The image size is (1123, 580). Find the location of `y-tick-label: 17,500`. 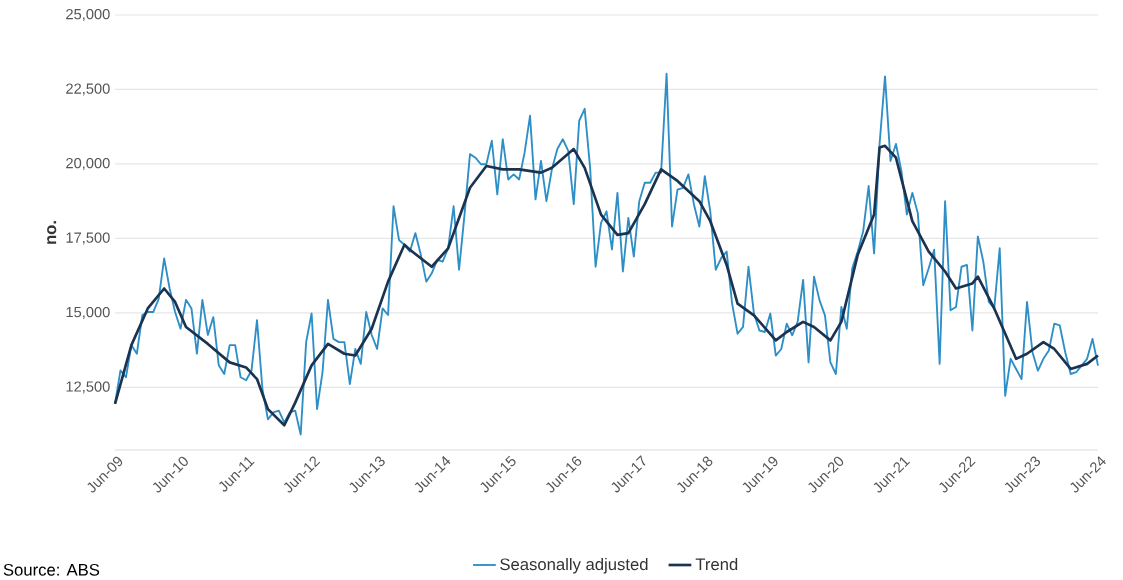

y-tick-label: 17,500 is located at coordinates (88, 238).